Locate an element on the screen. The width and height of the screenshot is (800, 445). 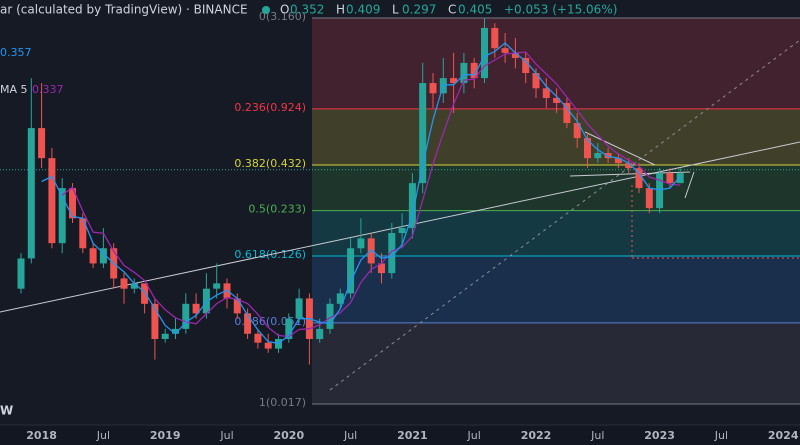
indicator-value: 0.337 is located at coordinates (48, 89).